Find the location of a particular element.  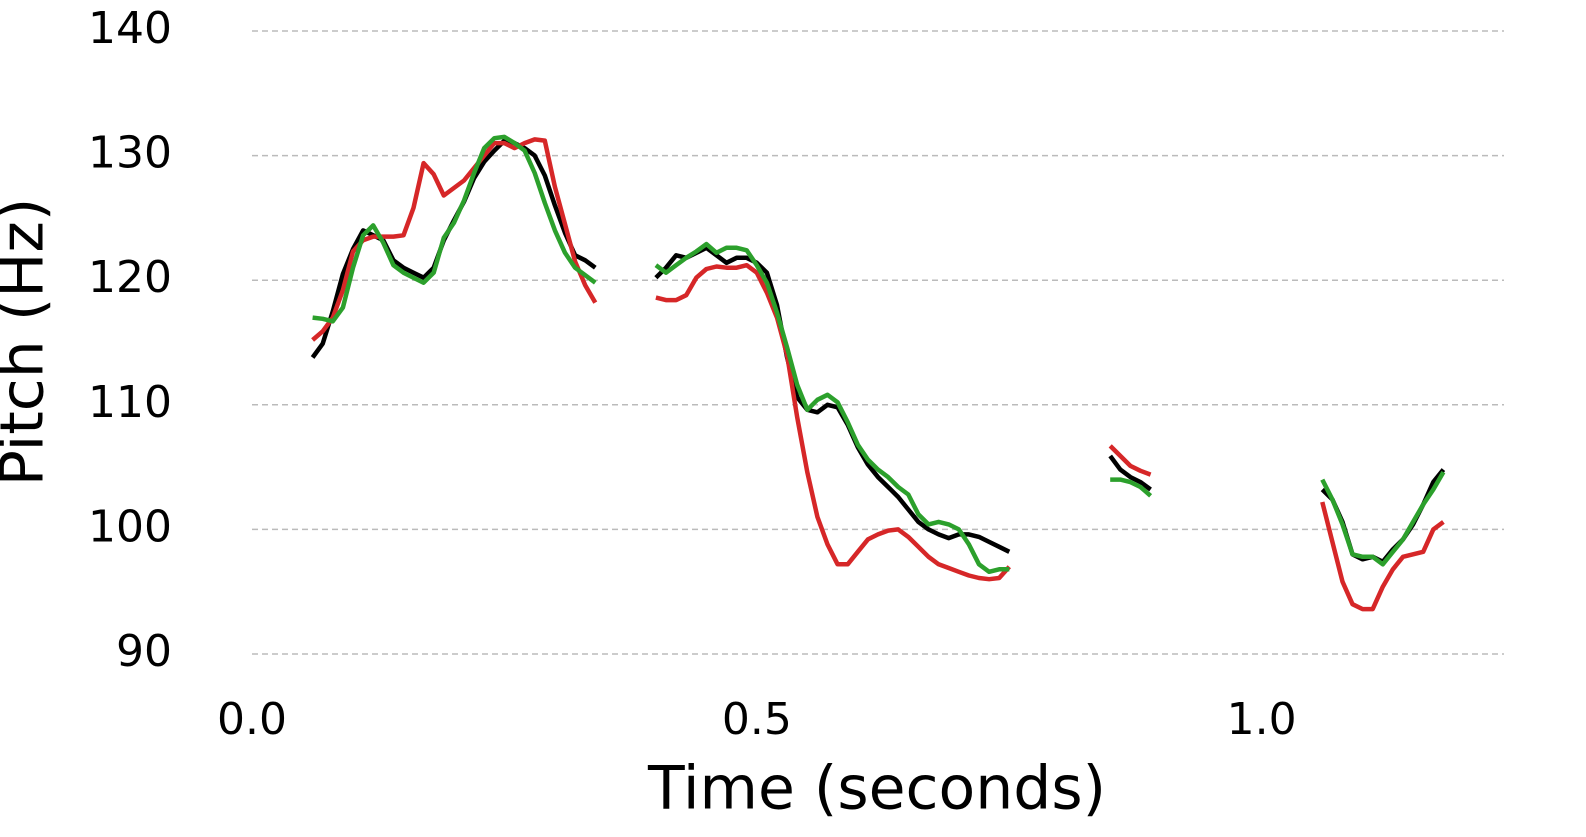

y-tick-label: 140 is located at coordinates (130, 28).